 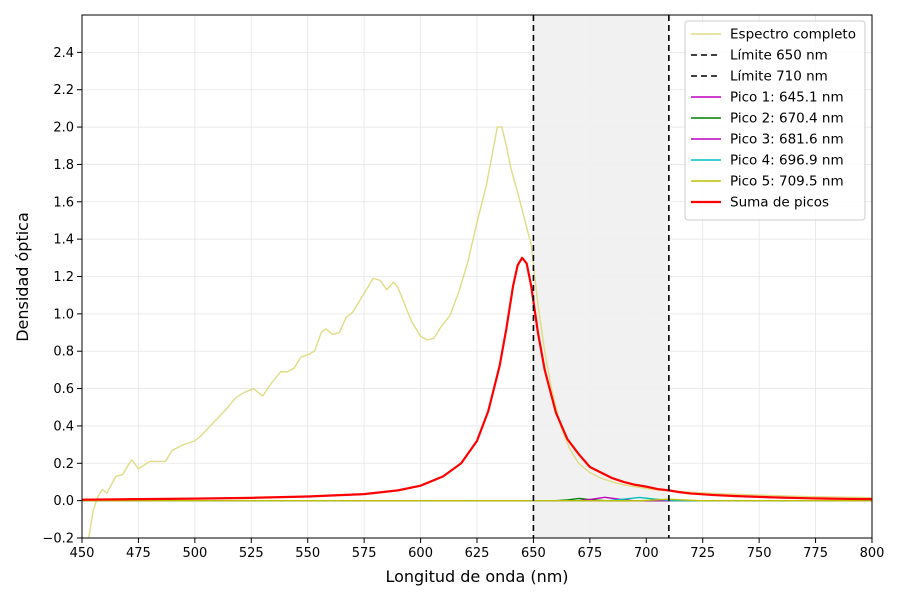 I want to click on x-tick-label: 775, so click(x=815, y=553).